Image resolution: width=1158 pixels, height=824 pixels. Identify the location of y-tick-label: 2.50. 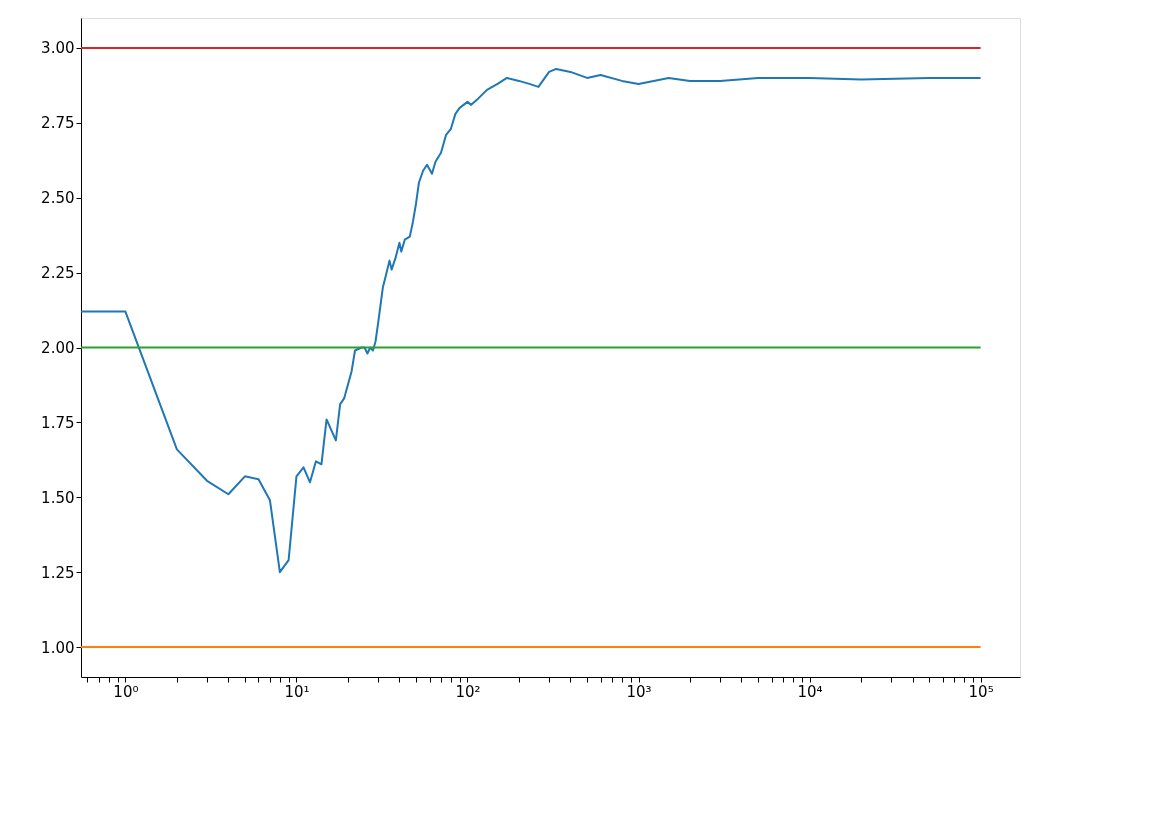
(58, 198).